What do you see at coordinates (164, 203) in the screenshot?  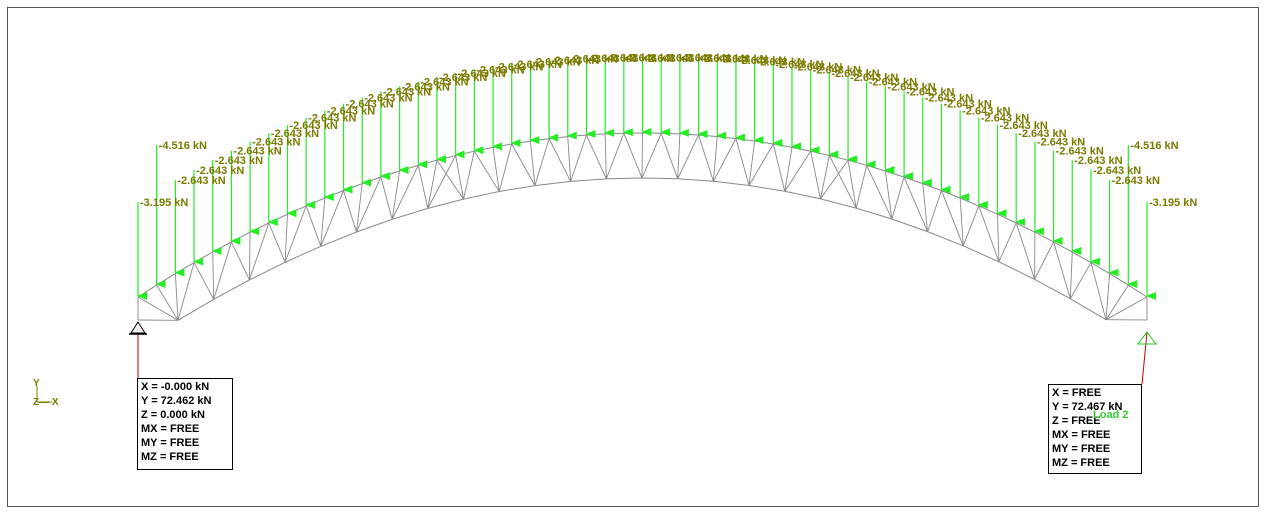 I see `load-label: -3.195 kN` at bounding box center [164, 203].